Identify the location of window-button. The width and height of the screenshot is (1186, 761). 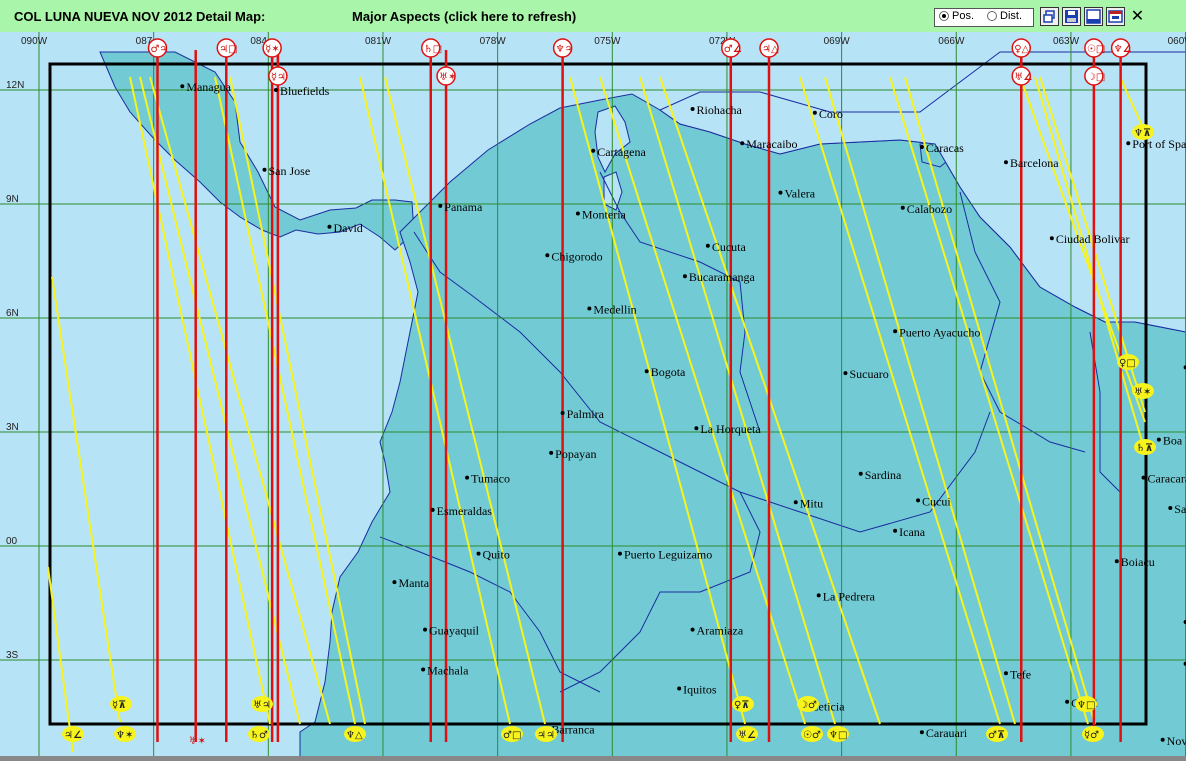
(1115, 16).